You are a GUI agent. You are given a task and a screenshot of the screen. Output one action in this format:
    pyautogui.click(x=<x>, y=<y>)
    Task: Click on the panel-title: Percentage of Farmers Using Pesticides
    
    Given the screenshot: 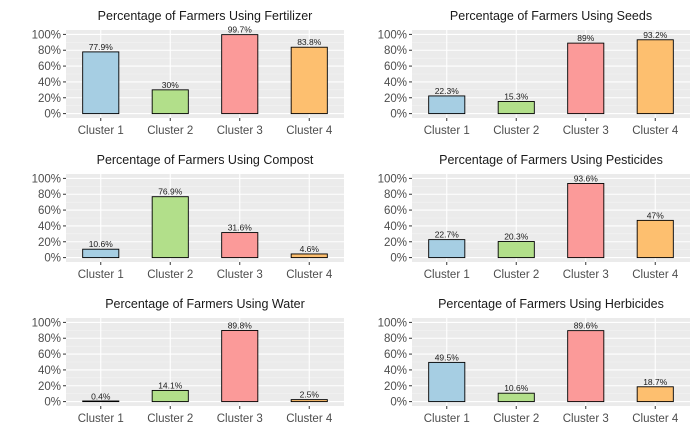 What is the action you would take?
    pyautogui.click(x=551, y=160)
    